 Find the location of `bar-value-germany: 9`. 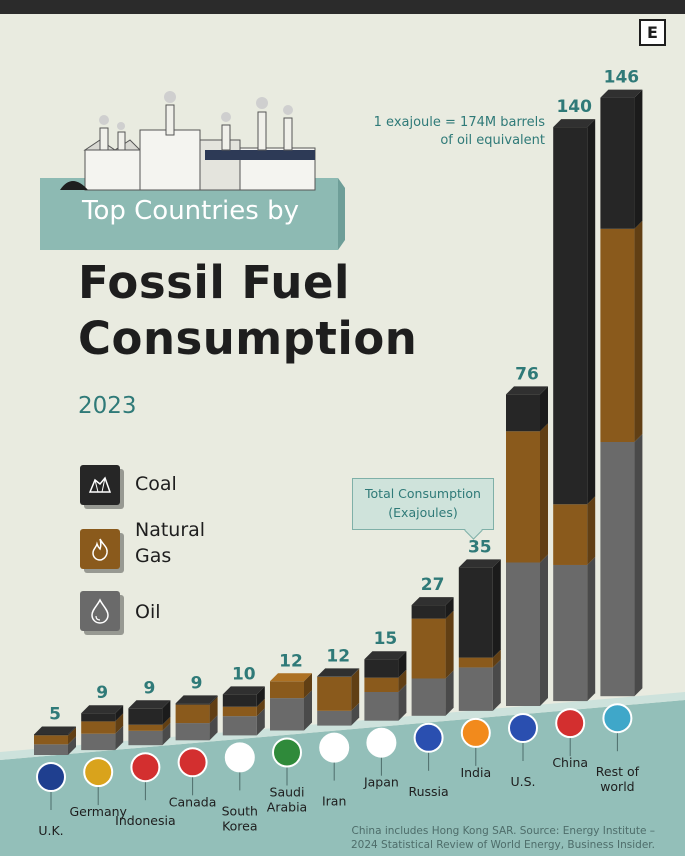

bar-value-germany: 9 is located at coordinates (102, 693).